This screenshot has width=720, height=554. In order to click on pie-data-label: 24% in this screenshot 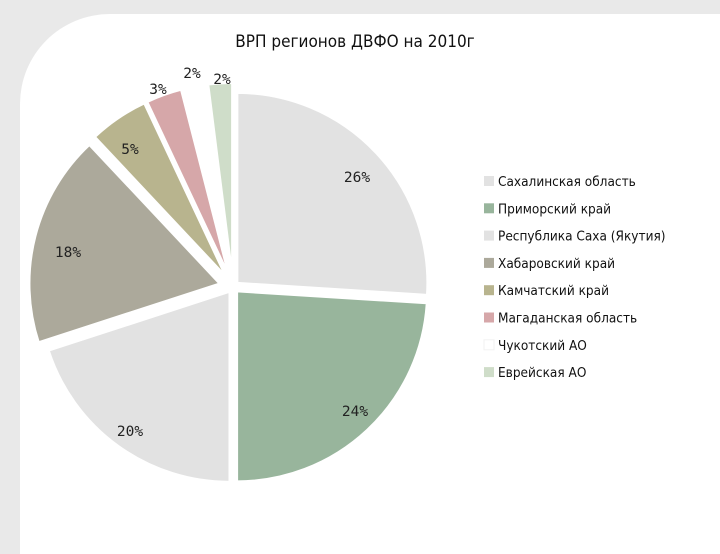, I will do `click(355, 412)`.